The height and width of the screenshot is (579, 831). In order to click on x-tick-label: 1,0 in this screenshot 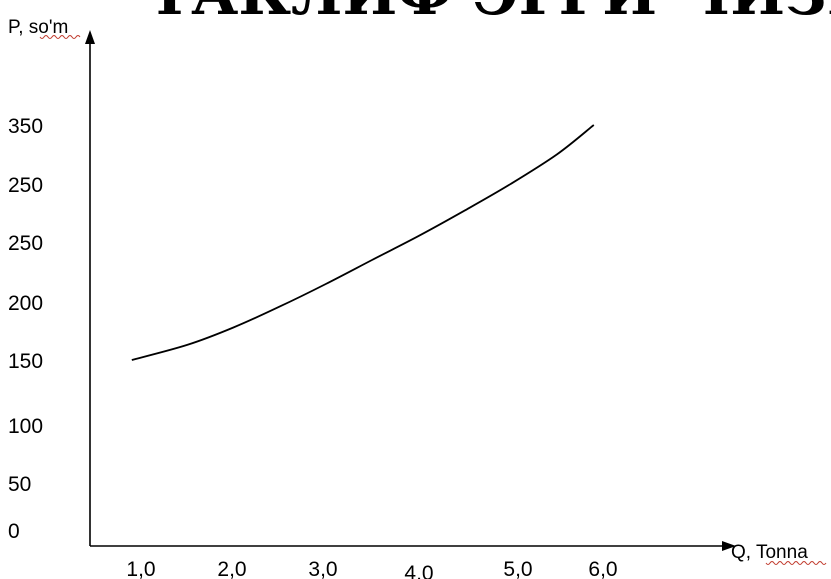, I will do `click(140, 568)`.